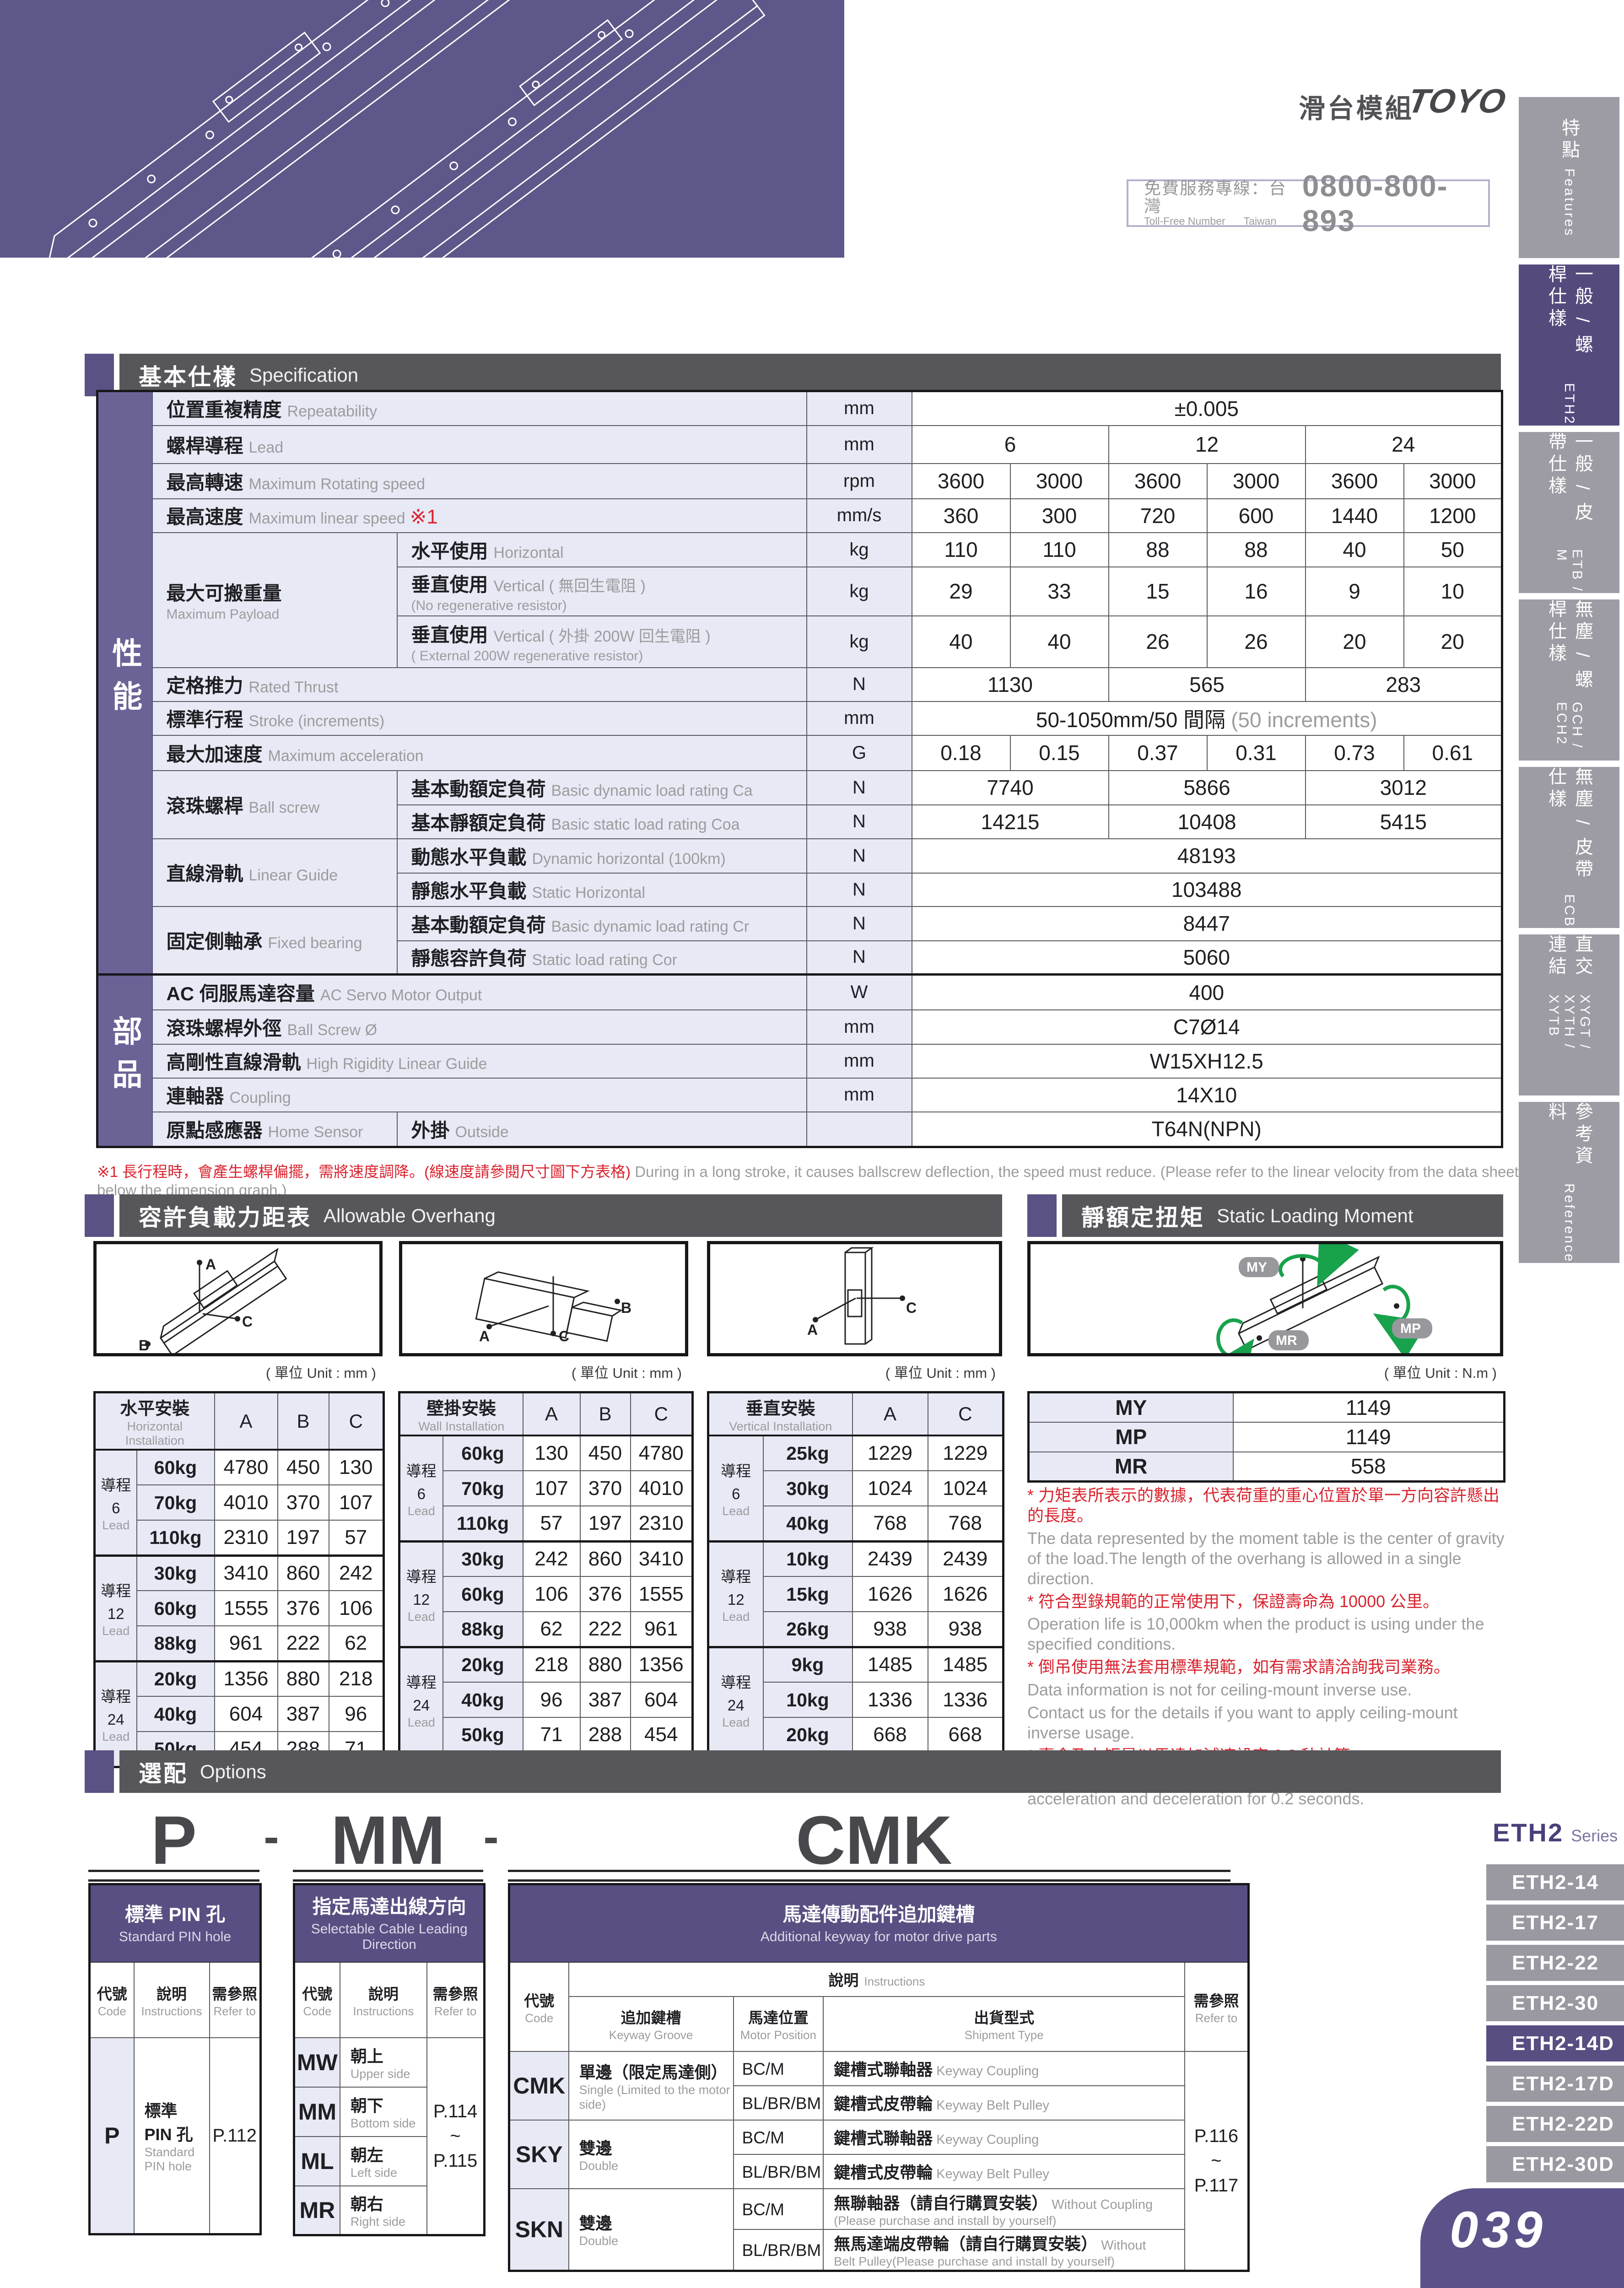 The height and width of the screenshot is (2288, 1624). I want to click on table-cell: 3600, so click(1158, 481).